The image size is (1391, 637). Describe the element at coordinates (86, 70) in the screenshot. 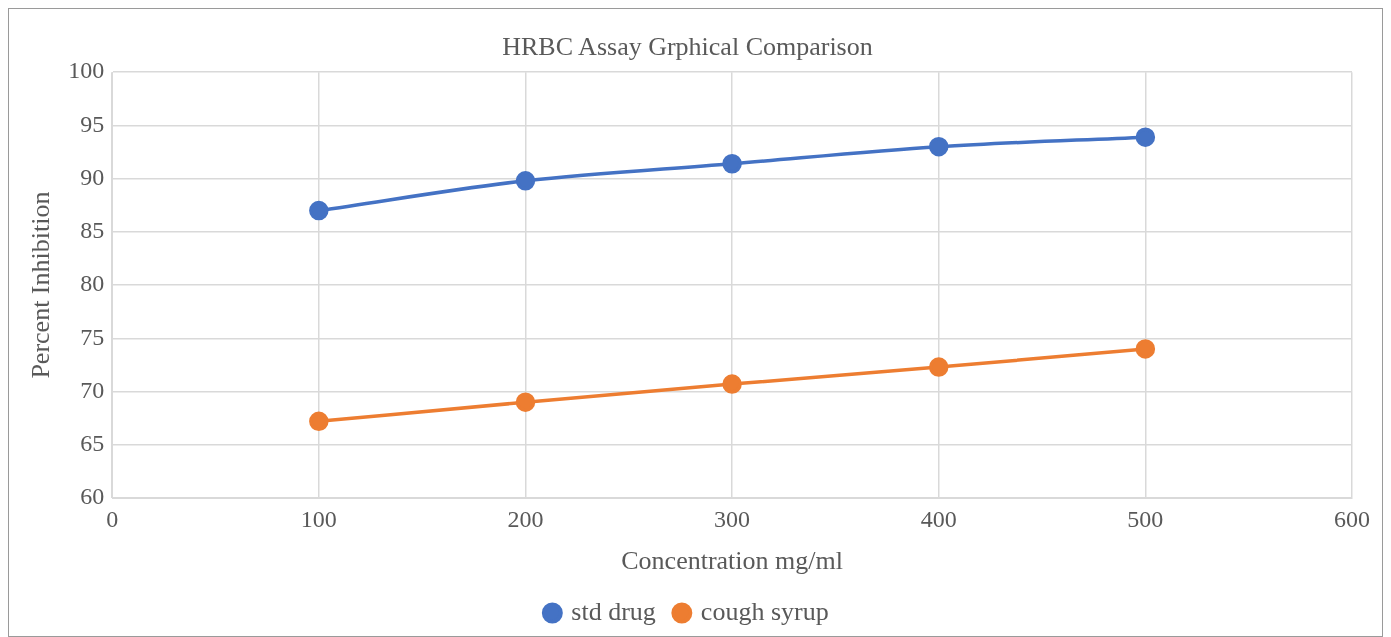

I see `y-tick-label: 100` at that location.